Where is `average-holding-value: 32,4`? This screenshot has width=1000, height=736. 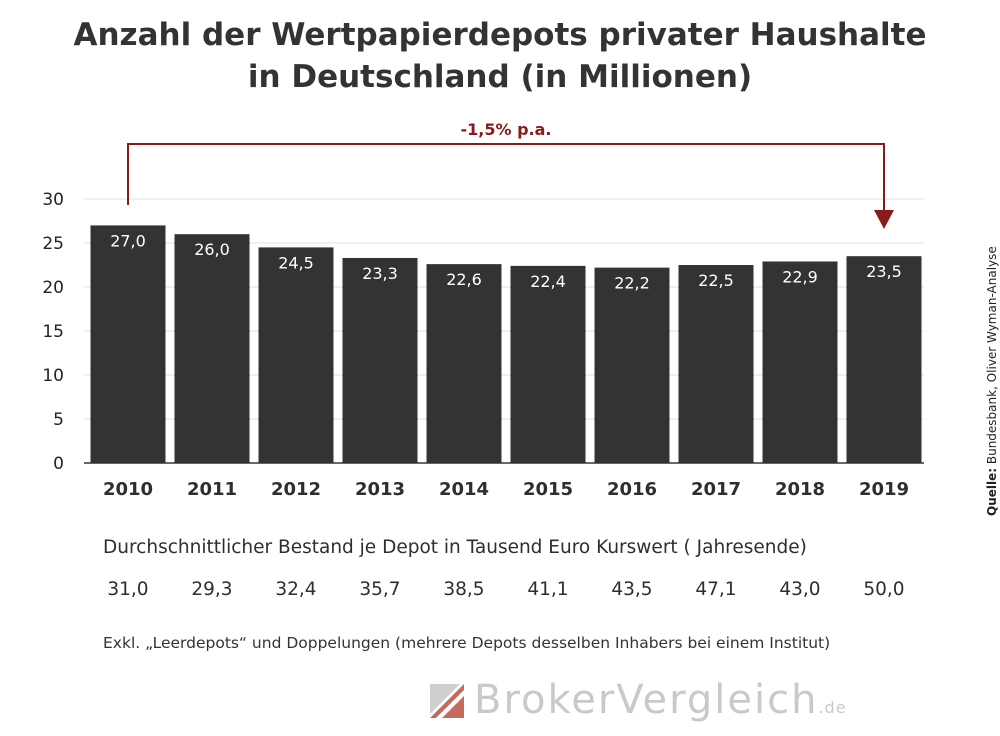
average-holding-value: 32,4 is located at coordinates (296, 589).